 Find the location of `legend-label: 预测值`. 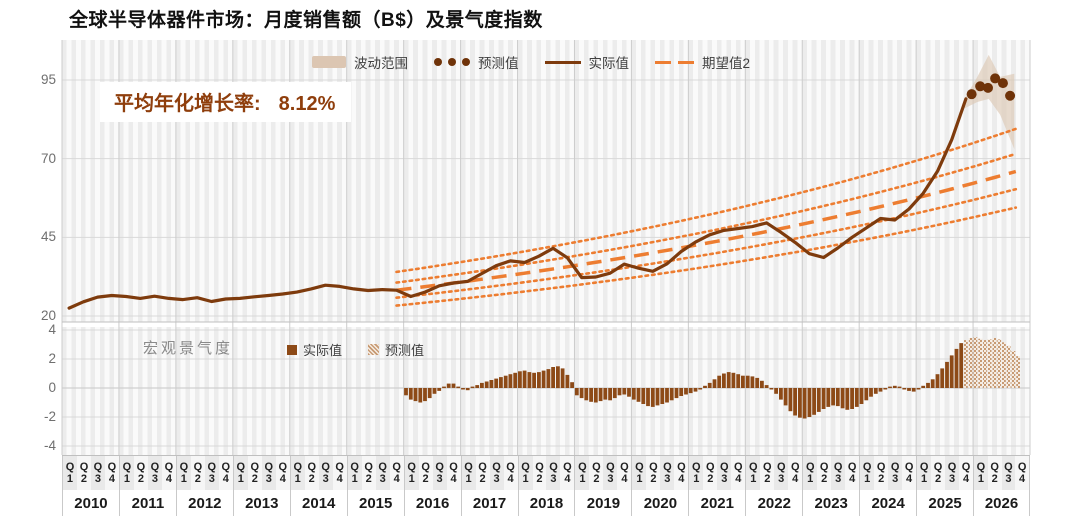

legend-label: 预测值 is located at coordinates (405, 350).